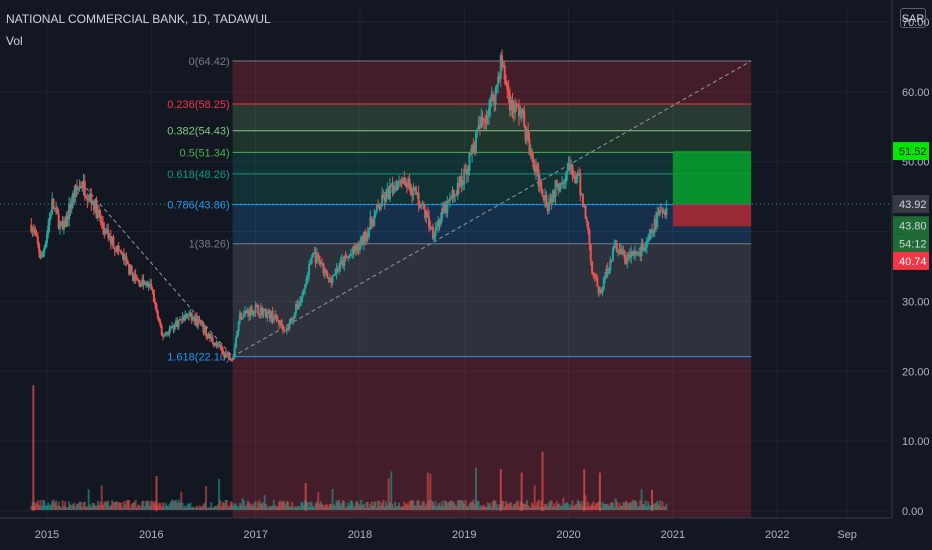 The height and width of the screenshot is (550, 932). Describe the element at coordinates (47, 535) in the screenshot. I see `x-tick-label: 2015` at that location.